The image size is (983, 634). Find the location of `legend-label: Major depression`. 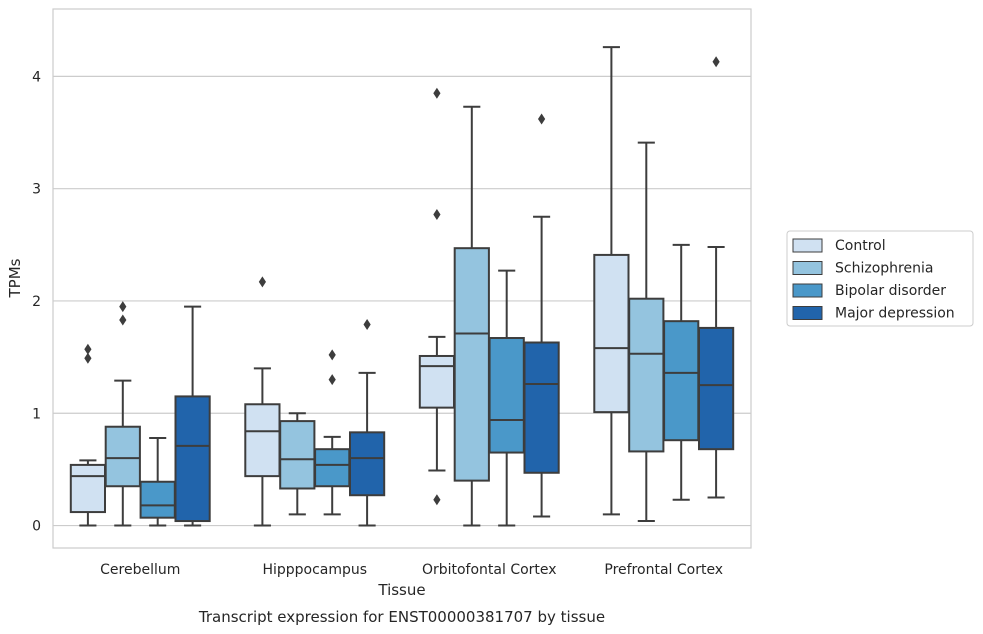

legend-label: Major depression is located at coordinates (895, 314).